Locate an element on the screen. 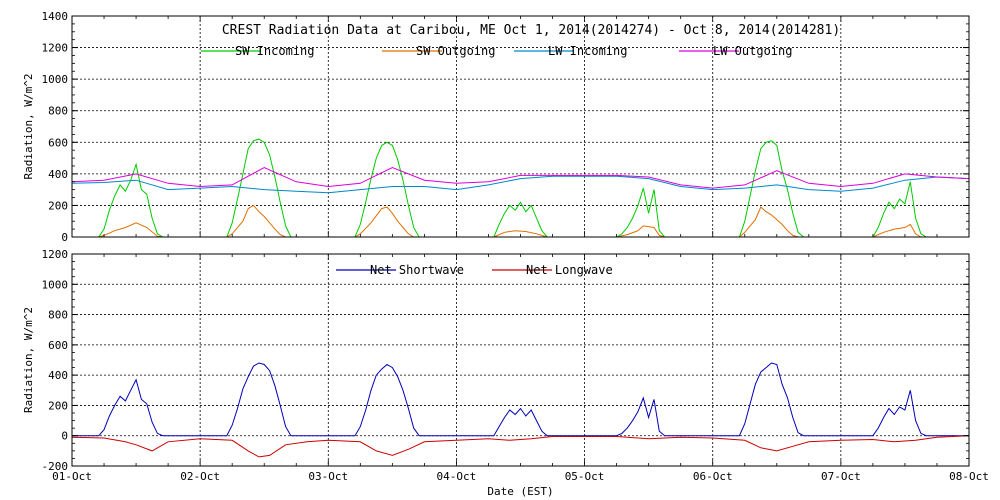 The image size is (1000, 500). legend-entry: SW Outgoing is located at coordinates (455, 51).